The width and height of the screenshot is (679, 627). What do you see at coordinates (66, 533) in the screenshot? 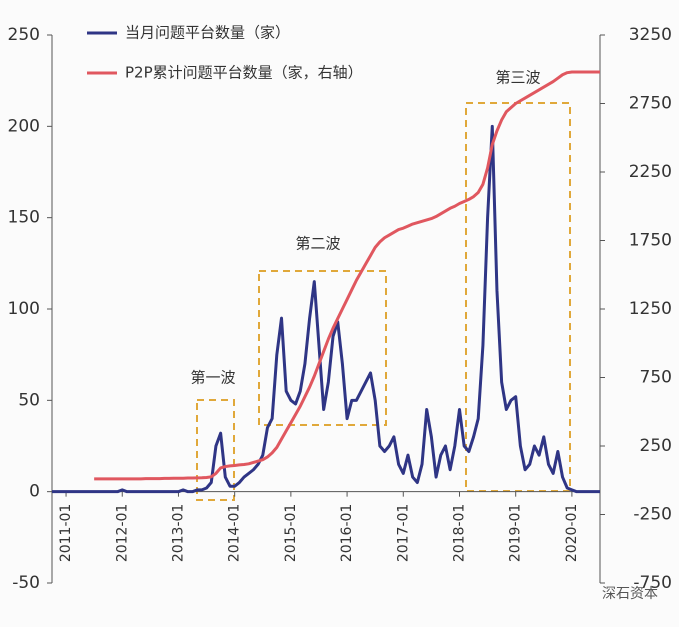
I see `x-tick-label: 2011-01` at bounding box center [66, 533].